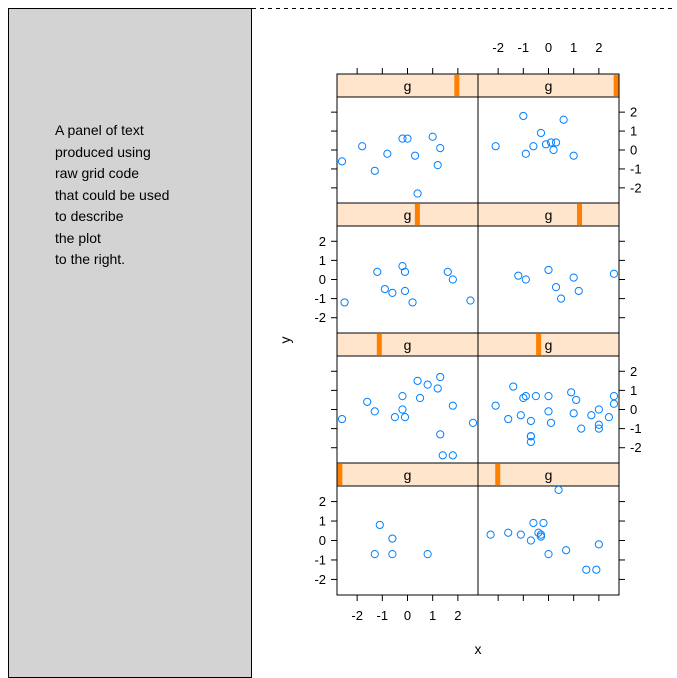 Image resolution: width=677 pixels, height=678 pixels. Describe the element at coordinates (103, 151) in the screenshot. I see `description-line: produced using` at that location.